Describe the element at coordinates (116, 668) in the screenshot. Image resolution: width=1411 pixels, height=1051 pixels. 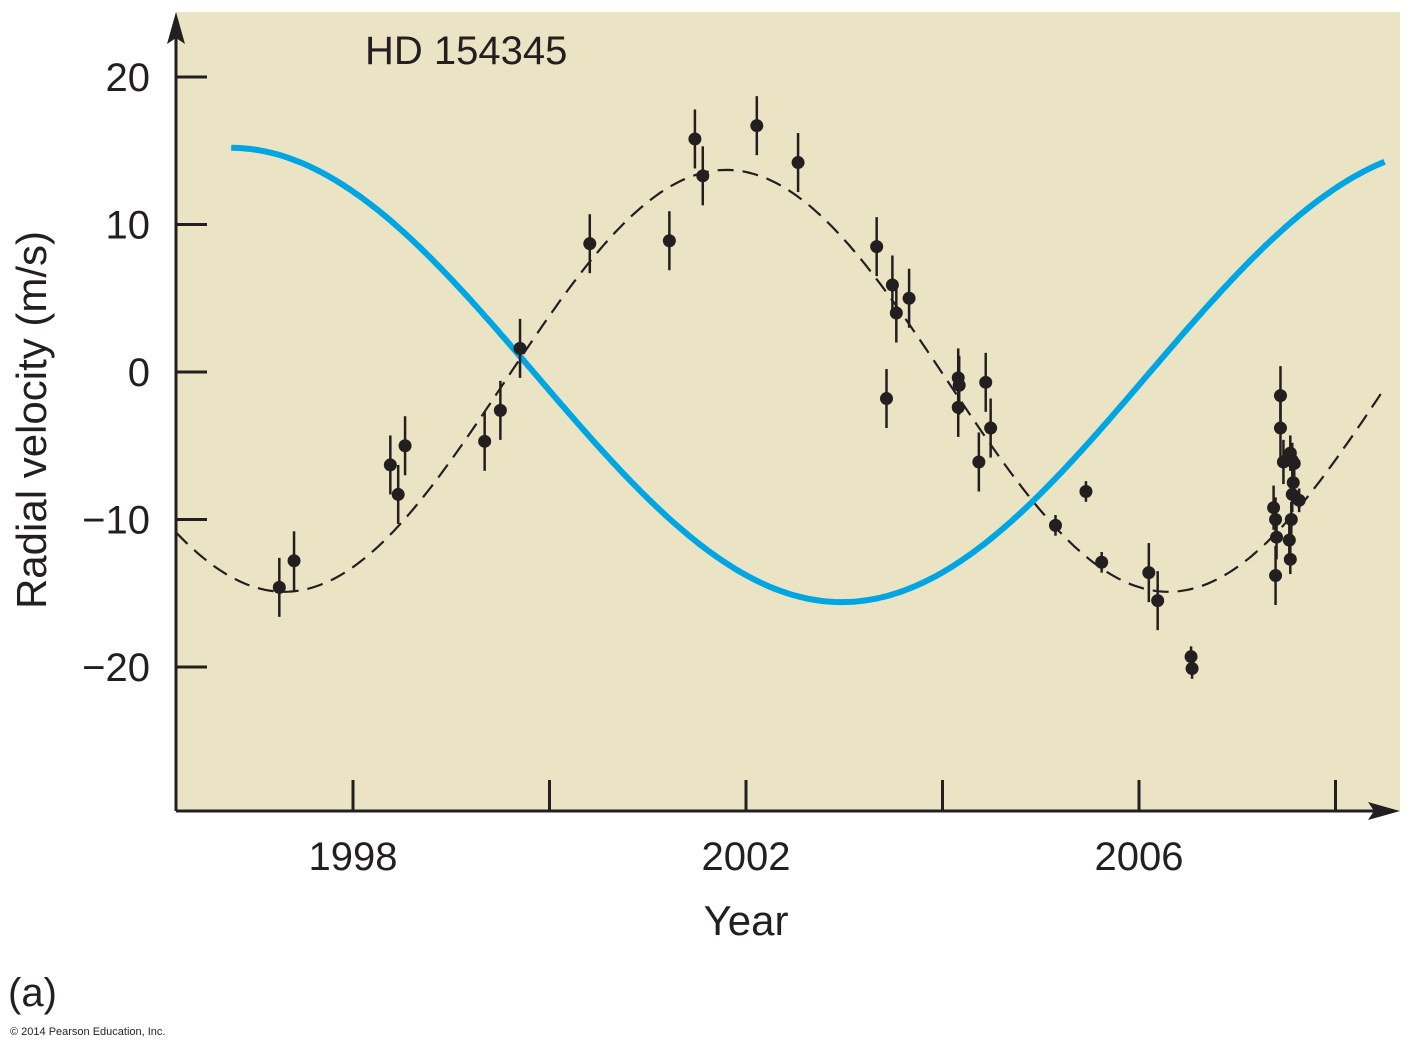
I see `y-tick-label: −20` at that location.